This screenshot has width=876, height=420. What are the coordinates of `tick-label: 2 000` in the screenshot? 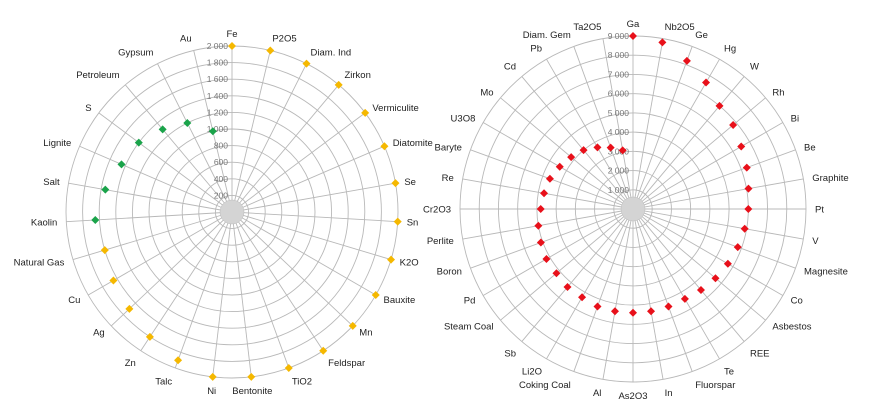 It's located at (218, 46).